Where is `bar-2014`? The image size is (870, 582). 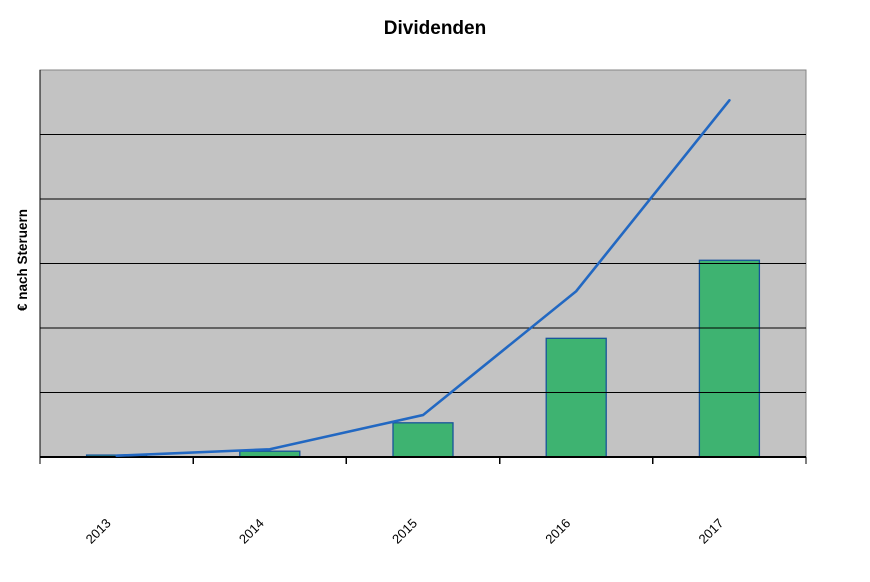 bar-2014 is located at coordinates (270, 454).